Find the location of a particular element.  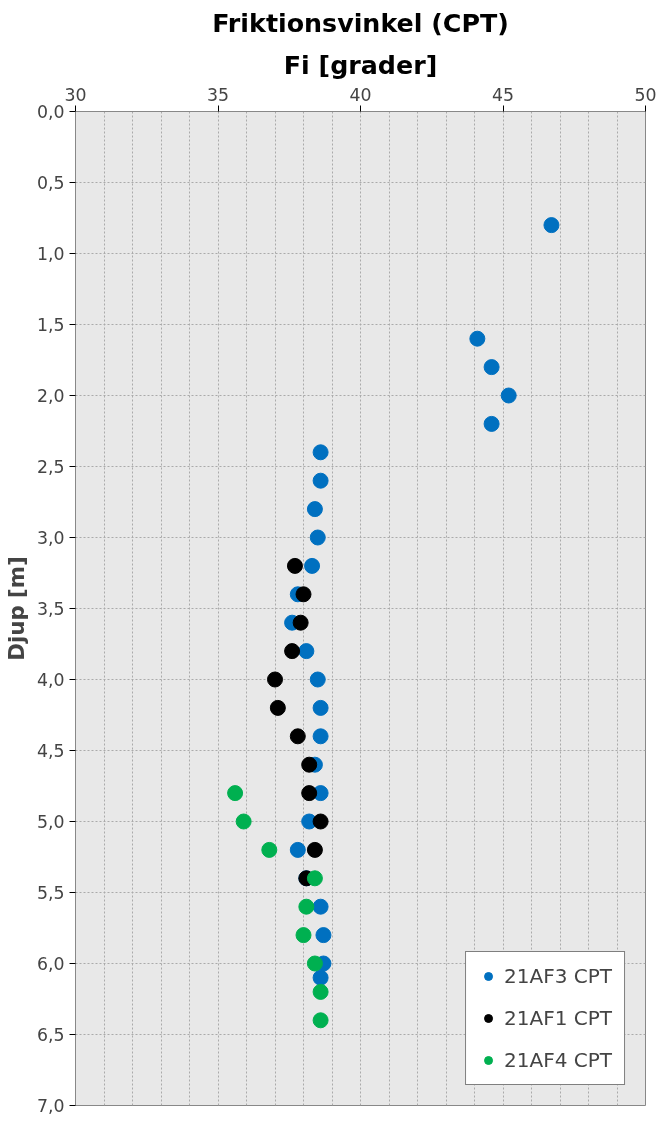

legend-label: 21AF1 CPT is located at coordinates (558, 1018).